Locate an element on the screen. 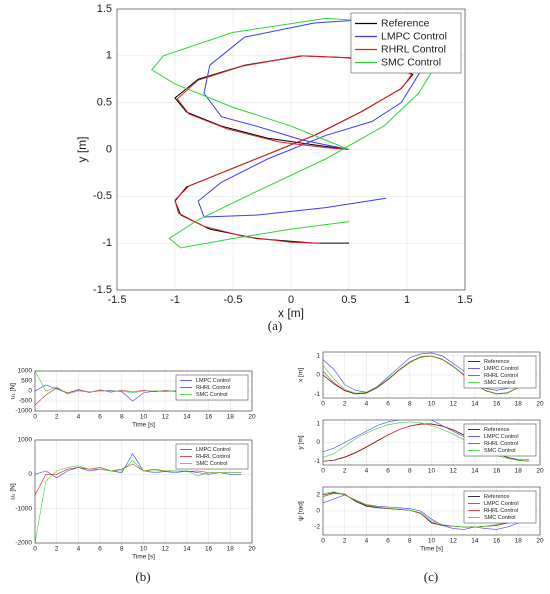 The width and height of the screenshot is (550, 594). y-tick-label: 0.5 is located at coordinates (104, 103).